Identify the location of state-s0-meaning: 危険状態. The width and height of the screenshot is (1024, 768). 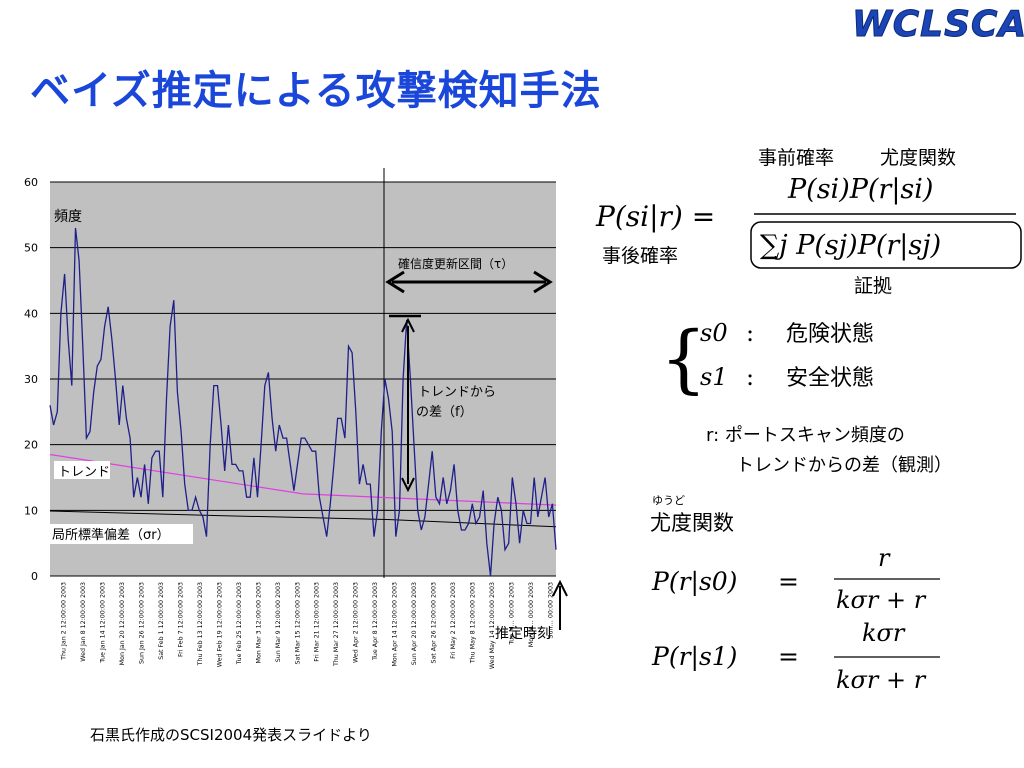
(830, 334).